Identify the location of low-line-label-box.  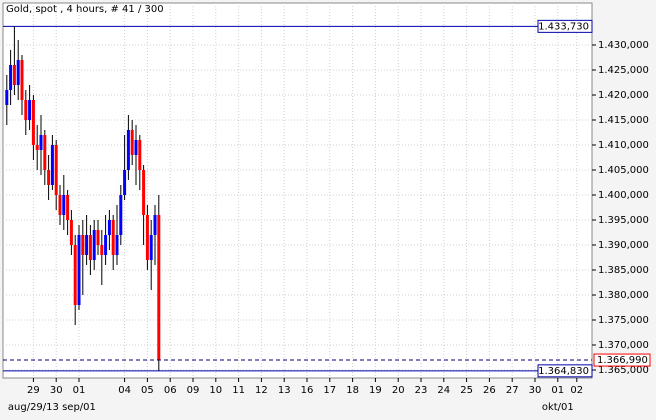
(565, 371).